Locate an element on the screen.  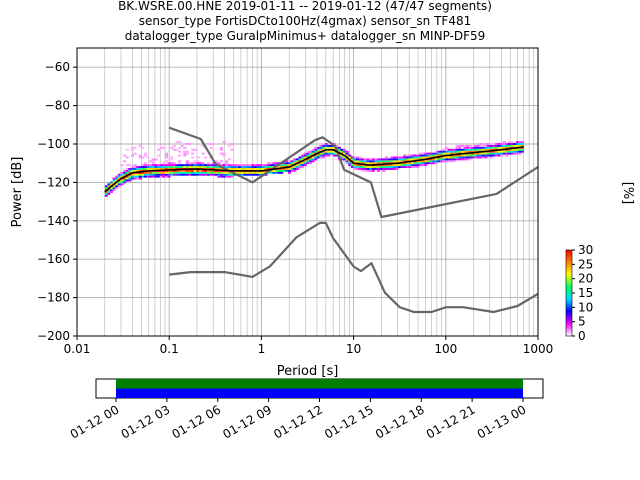
x-axis-label: Period [s] is located at coordinates (308, 371).